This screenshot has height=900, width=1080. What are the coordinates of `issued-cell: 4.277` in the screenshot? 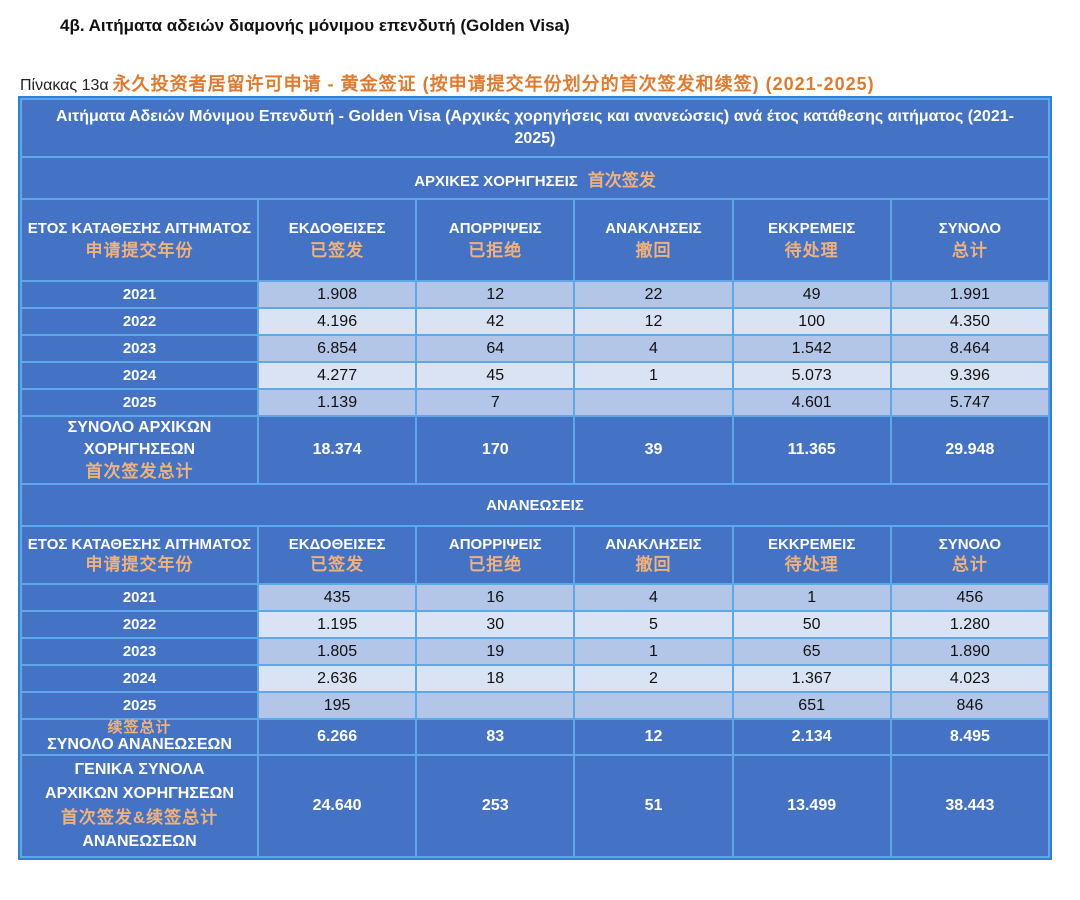 It's located at (337, 375).